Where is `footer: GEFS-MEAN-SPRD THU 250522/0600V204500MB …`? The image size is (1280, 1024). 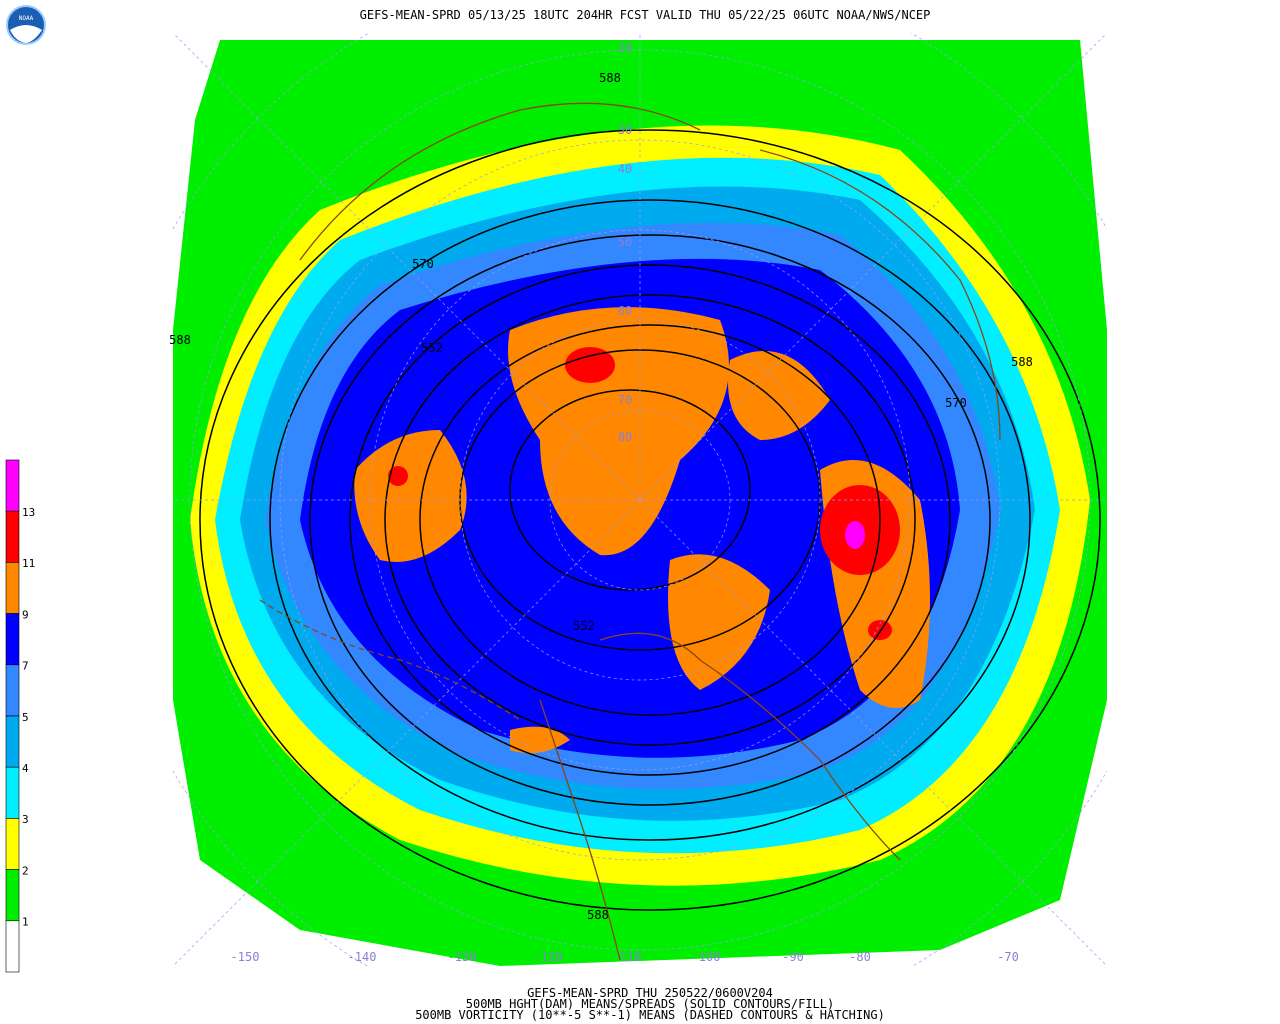
footer: GEFS-MEAN-SPRD THU 250522/0600V204500MB … is located at coordinates (650, 1004).